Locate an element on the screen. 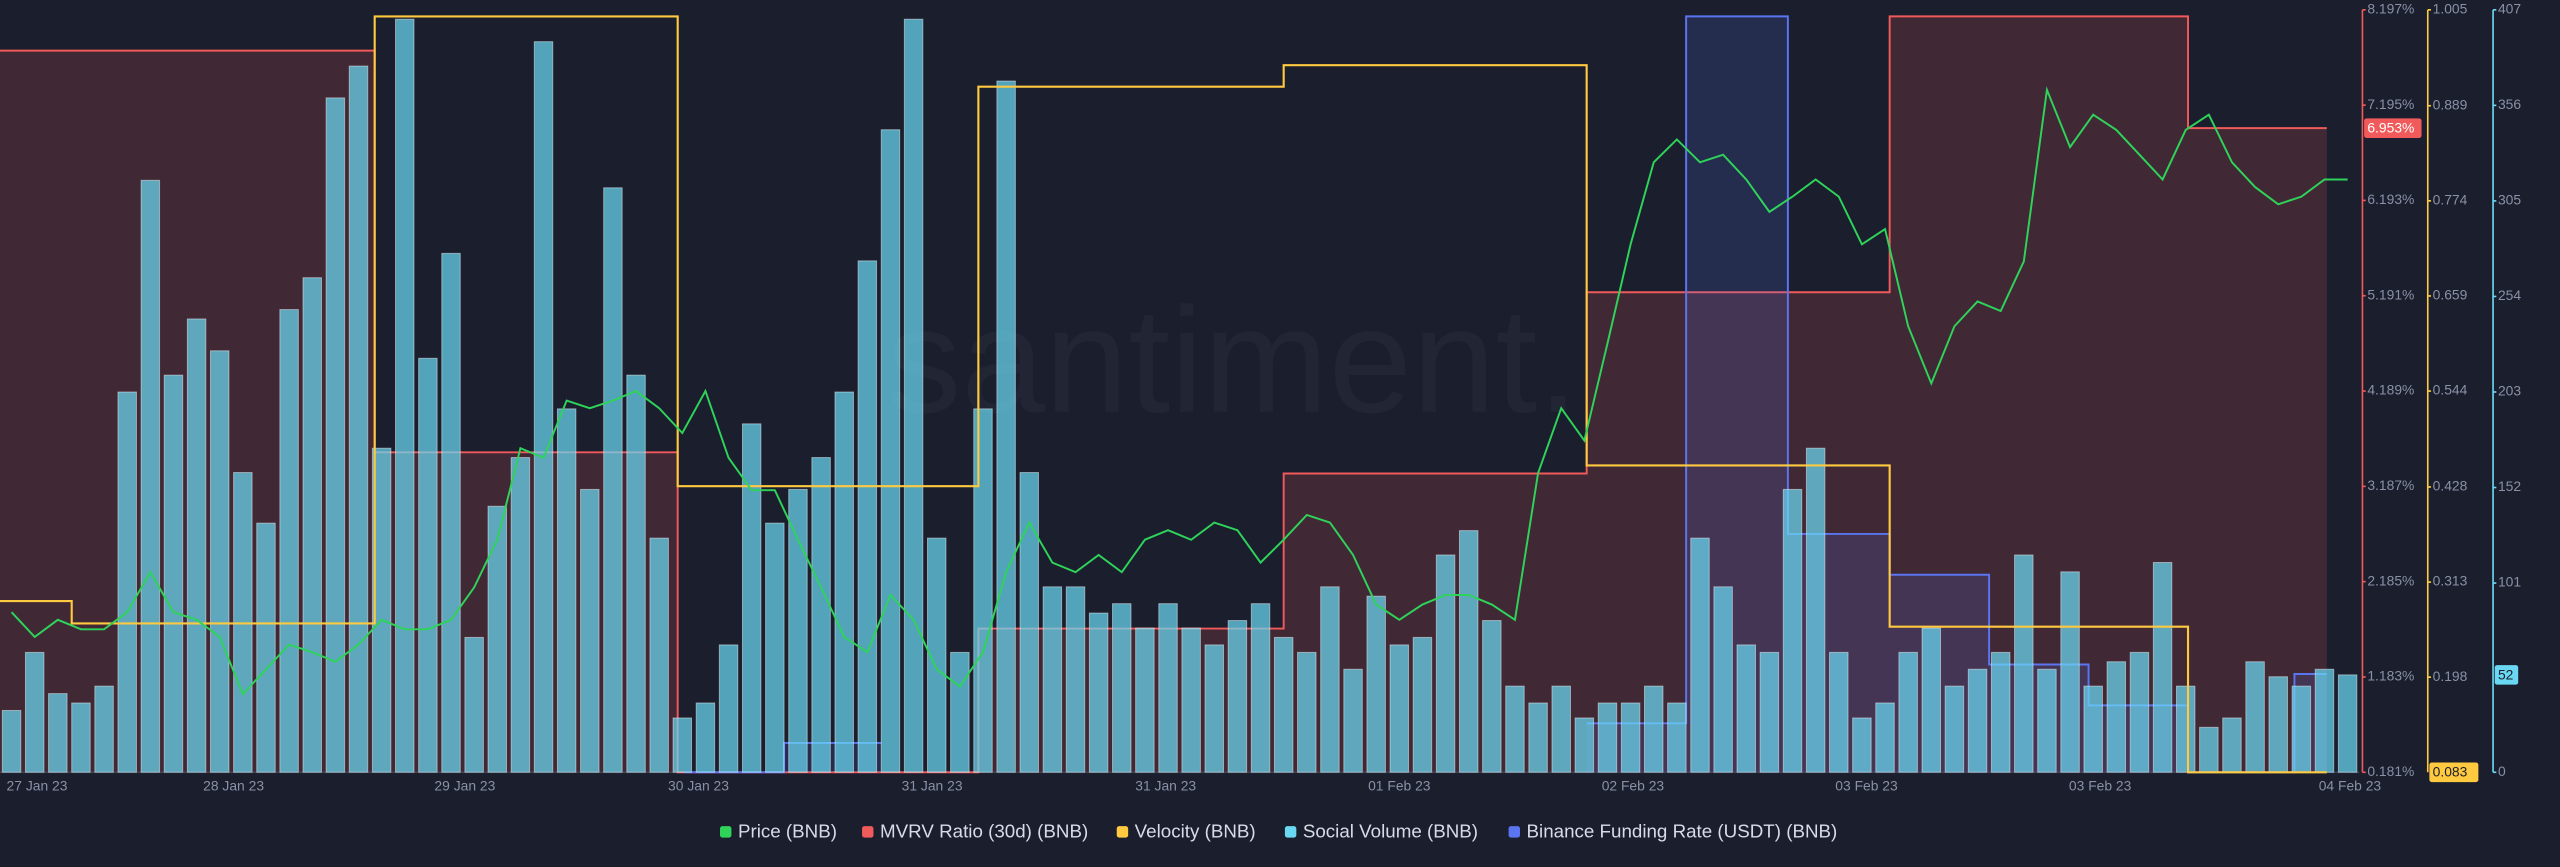  legend-label: Binance Funding Rate (USDT) (BNB) is located at coordinates (1682, 831).